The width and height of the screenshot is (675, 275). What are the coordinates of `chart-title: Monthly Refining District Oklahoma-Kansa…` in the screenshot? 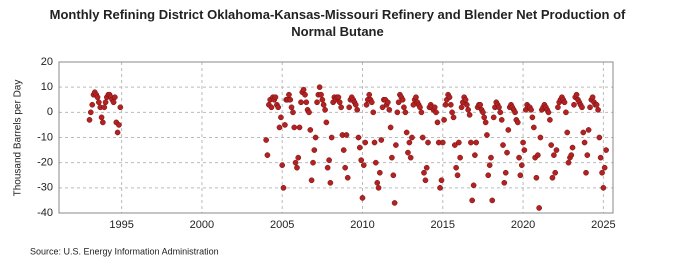 It's located at (337, 23).